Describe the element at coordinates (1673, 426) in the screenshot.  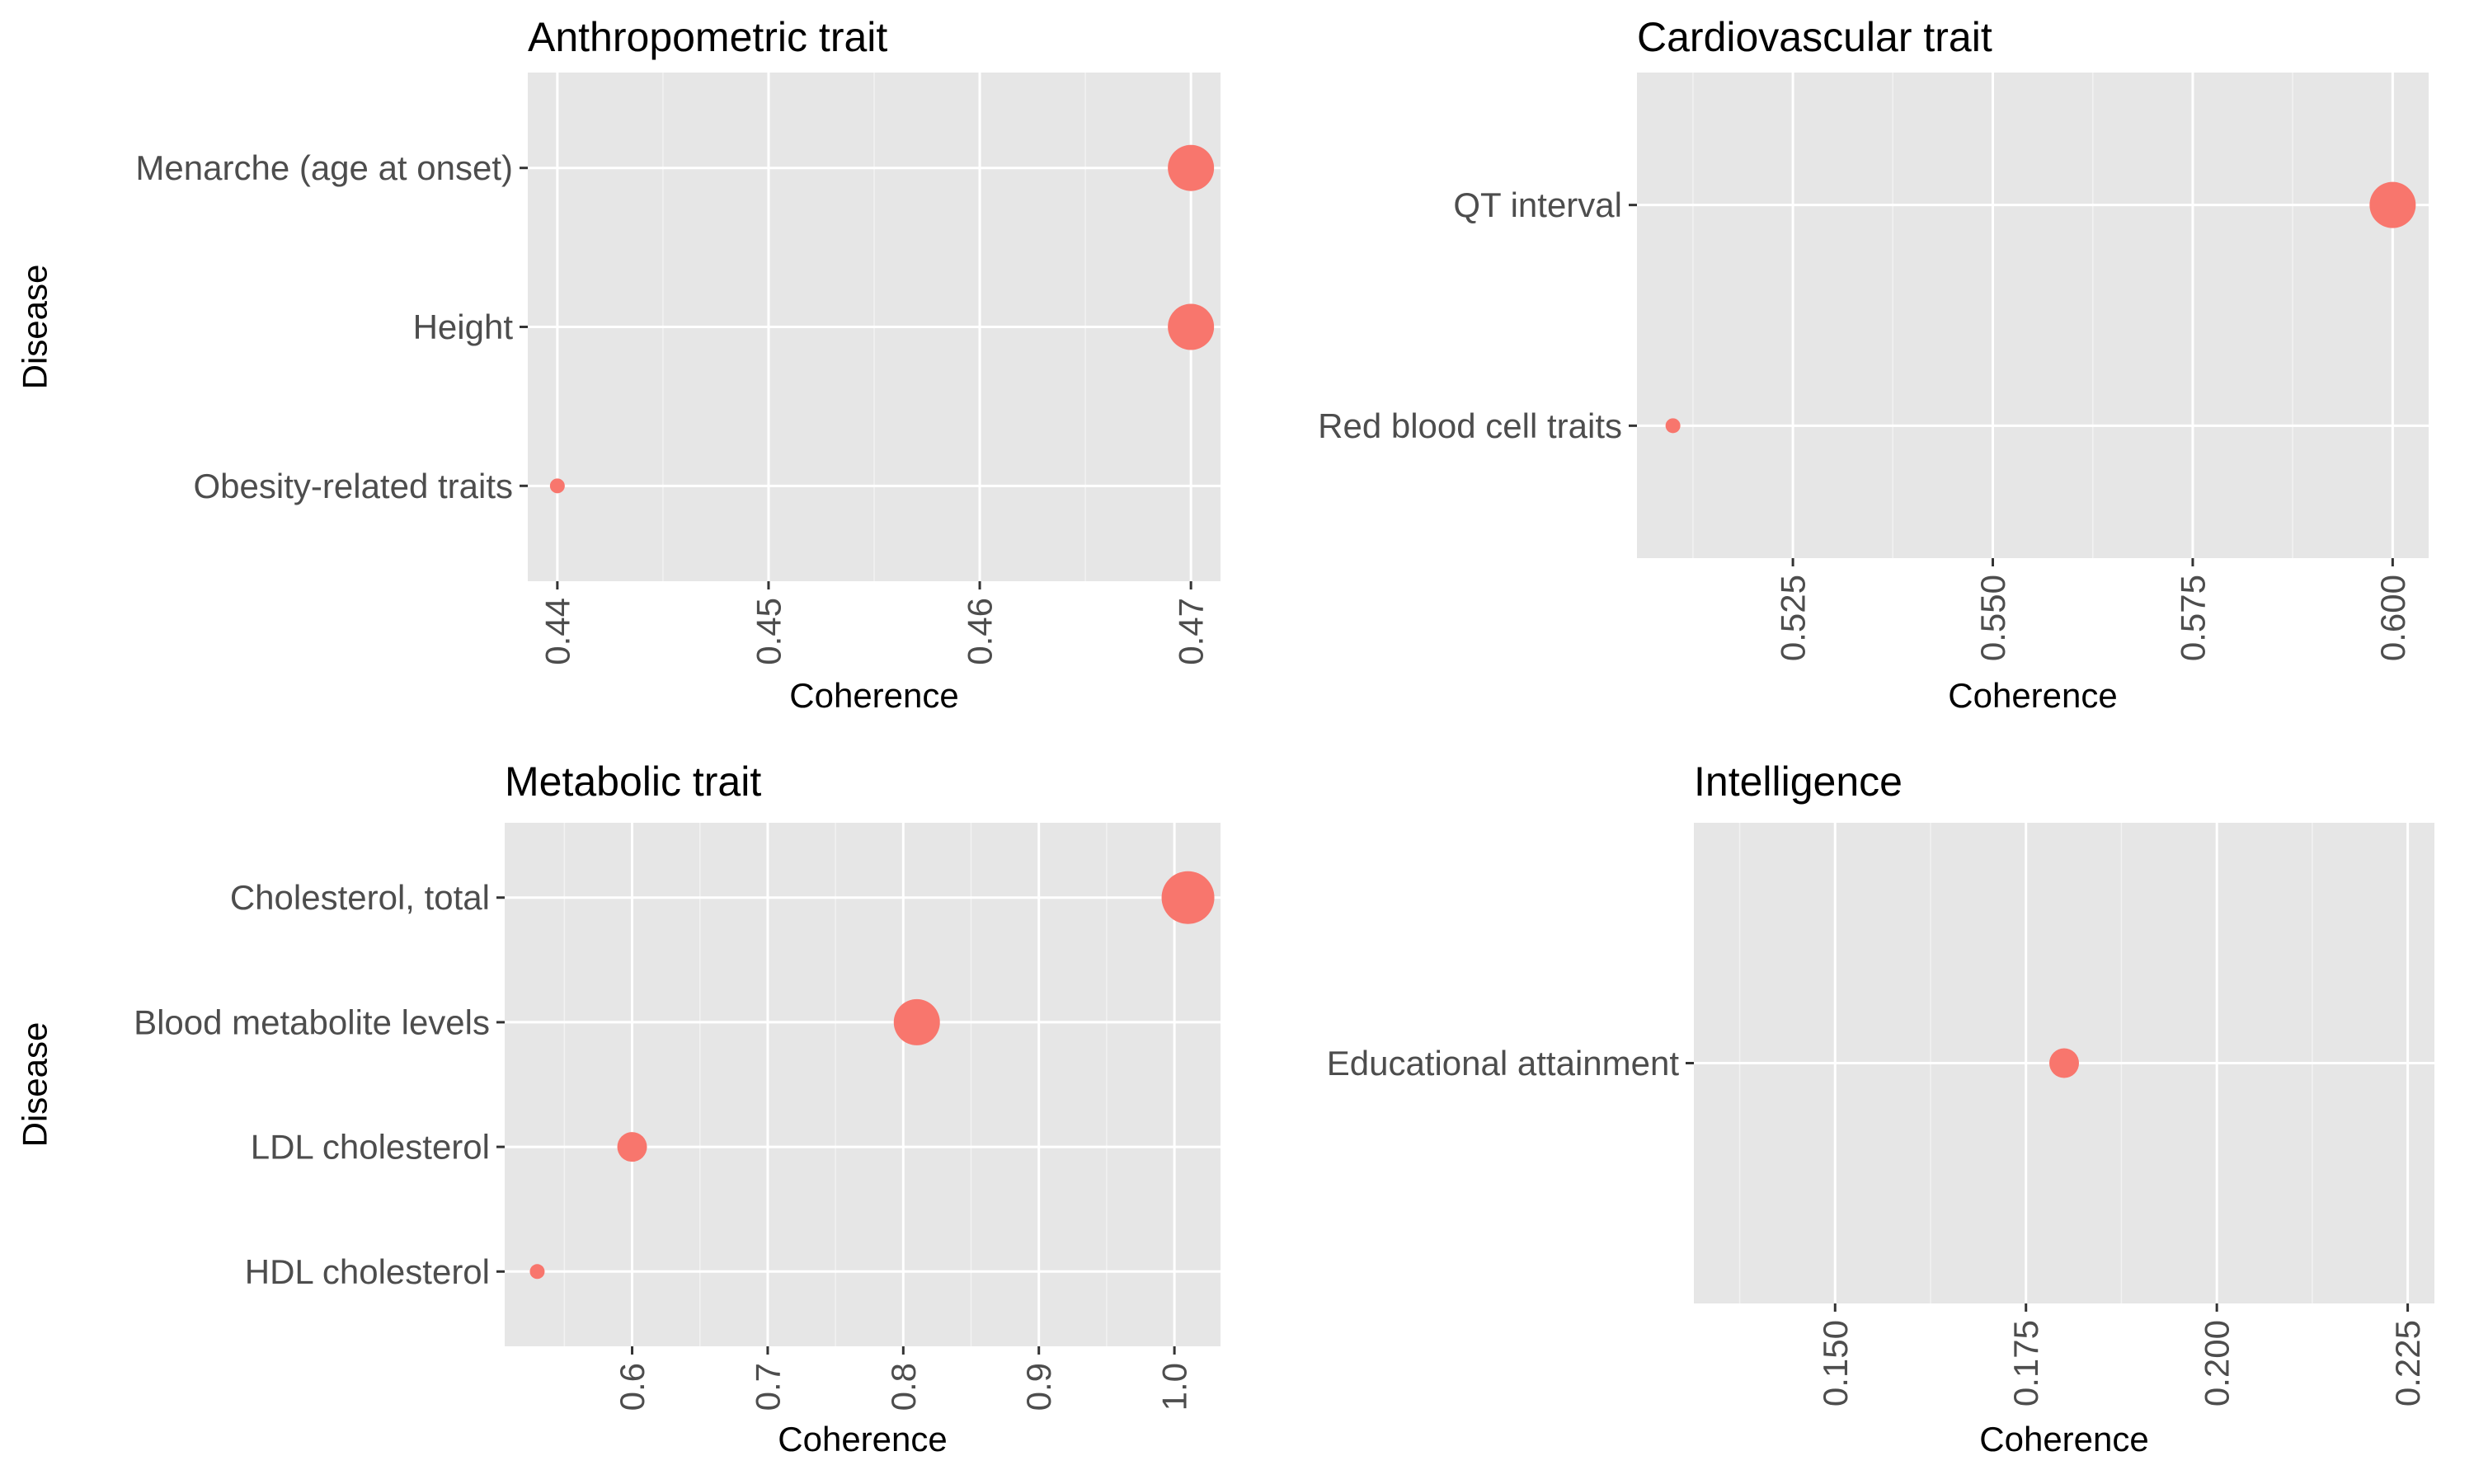
I see `point-red-blood-cell-traits` at that location.